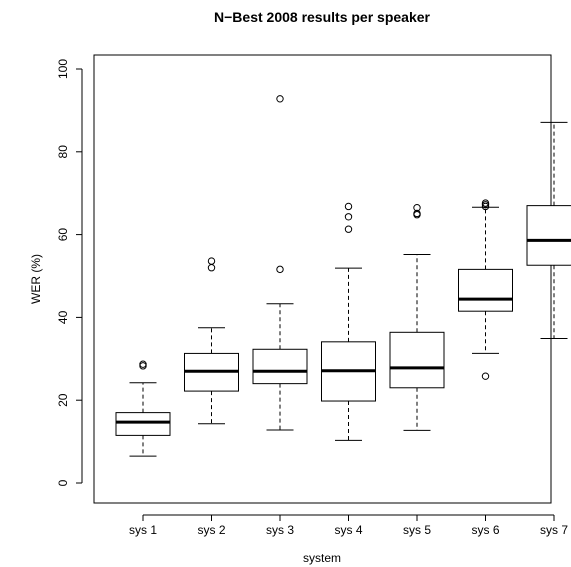  I want to click on y-axis-label: WER (%), so click(36, 279).